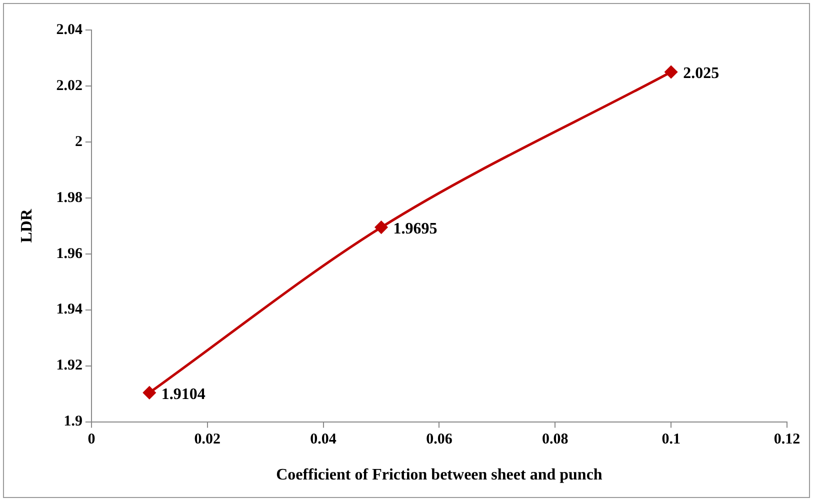 This screenshot has height=503, width=815. I want to click on data-label: 1.9104, so click(183, 394).